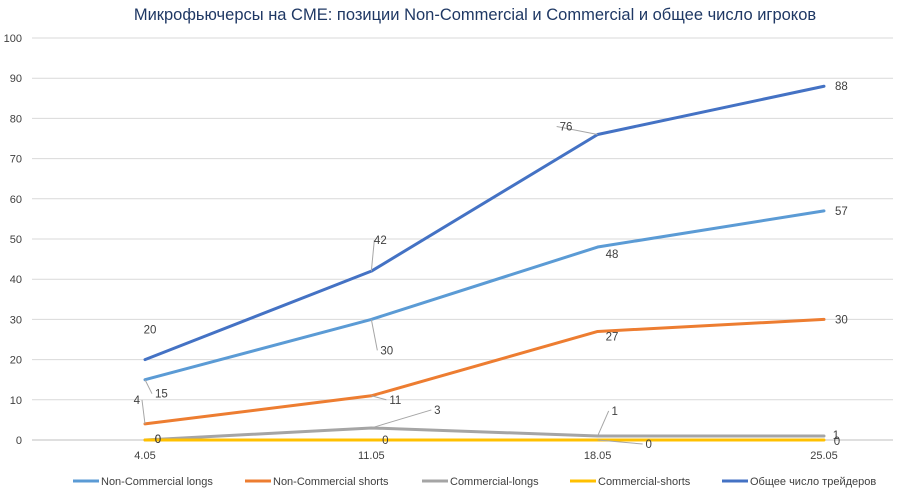  I want to click on legend-label: Non-Commercial shorts, so click(331, 482).